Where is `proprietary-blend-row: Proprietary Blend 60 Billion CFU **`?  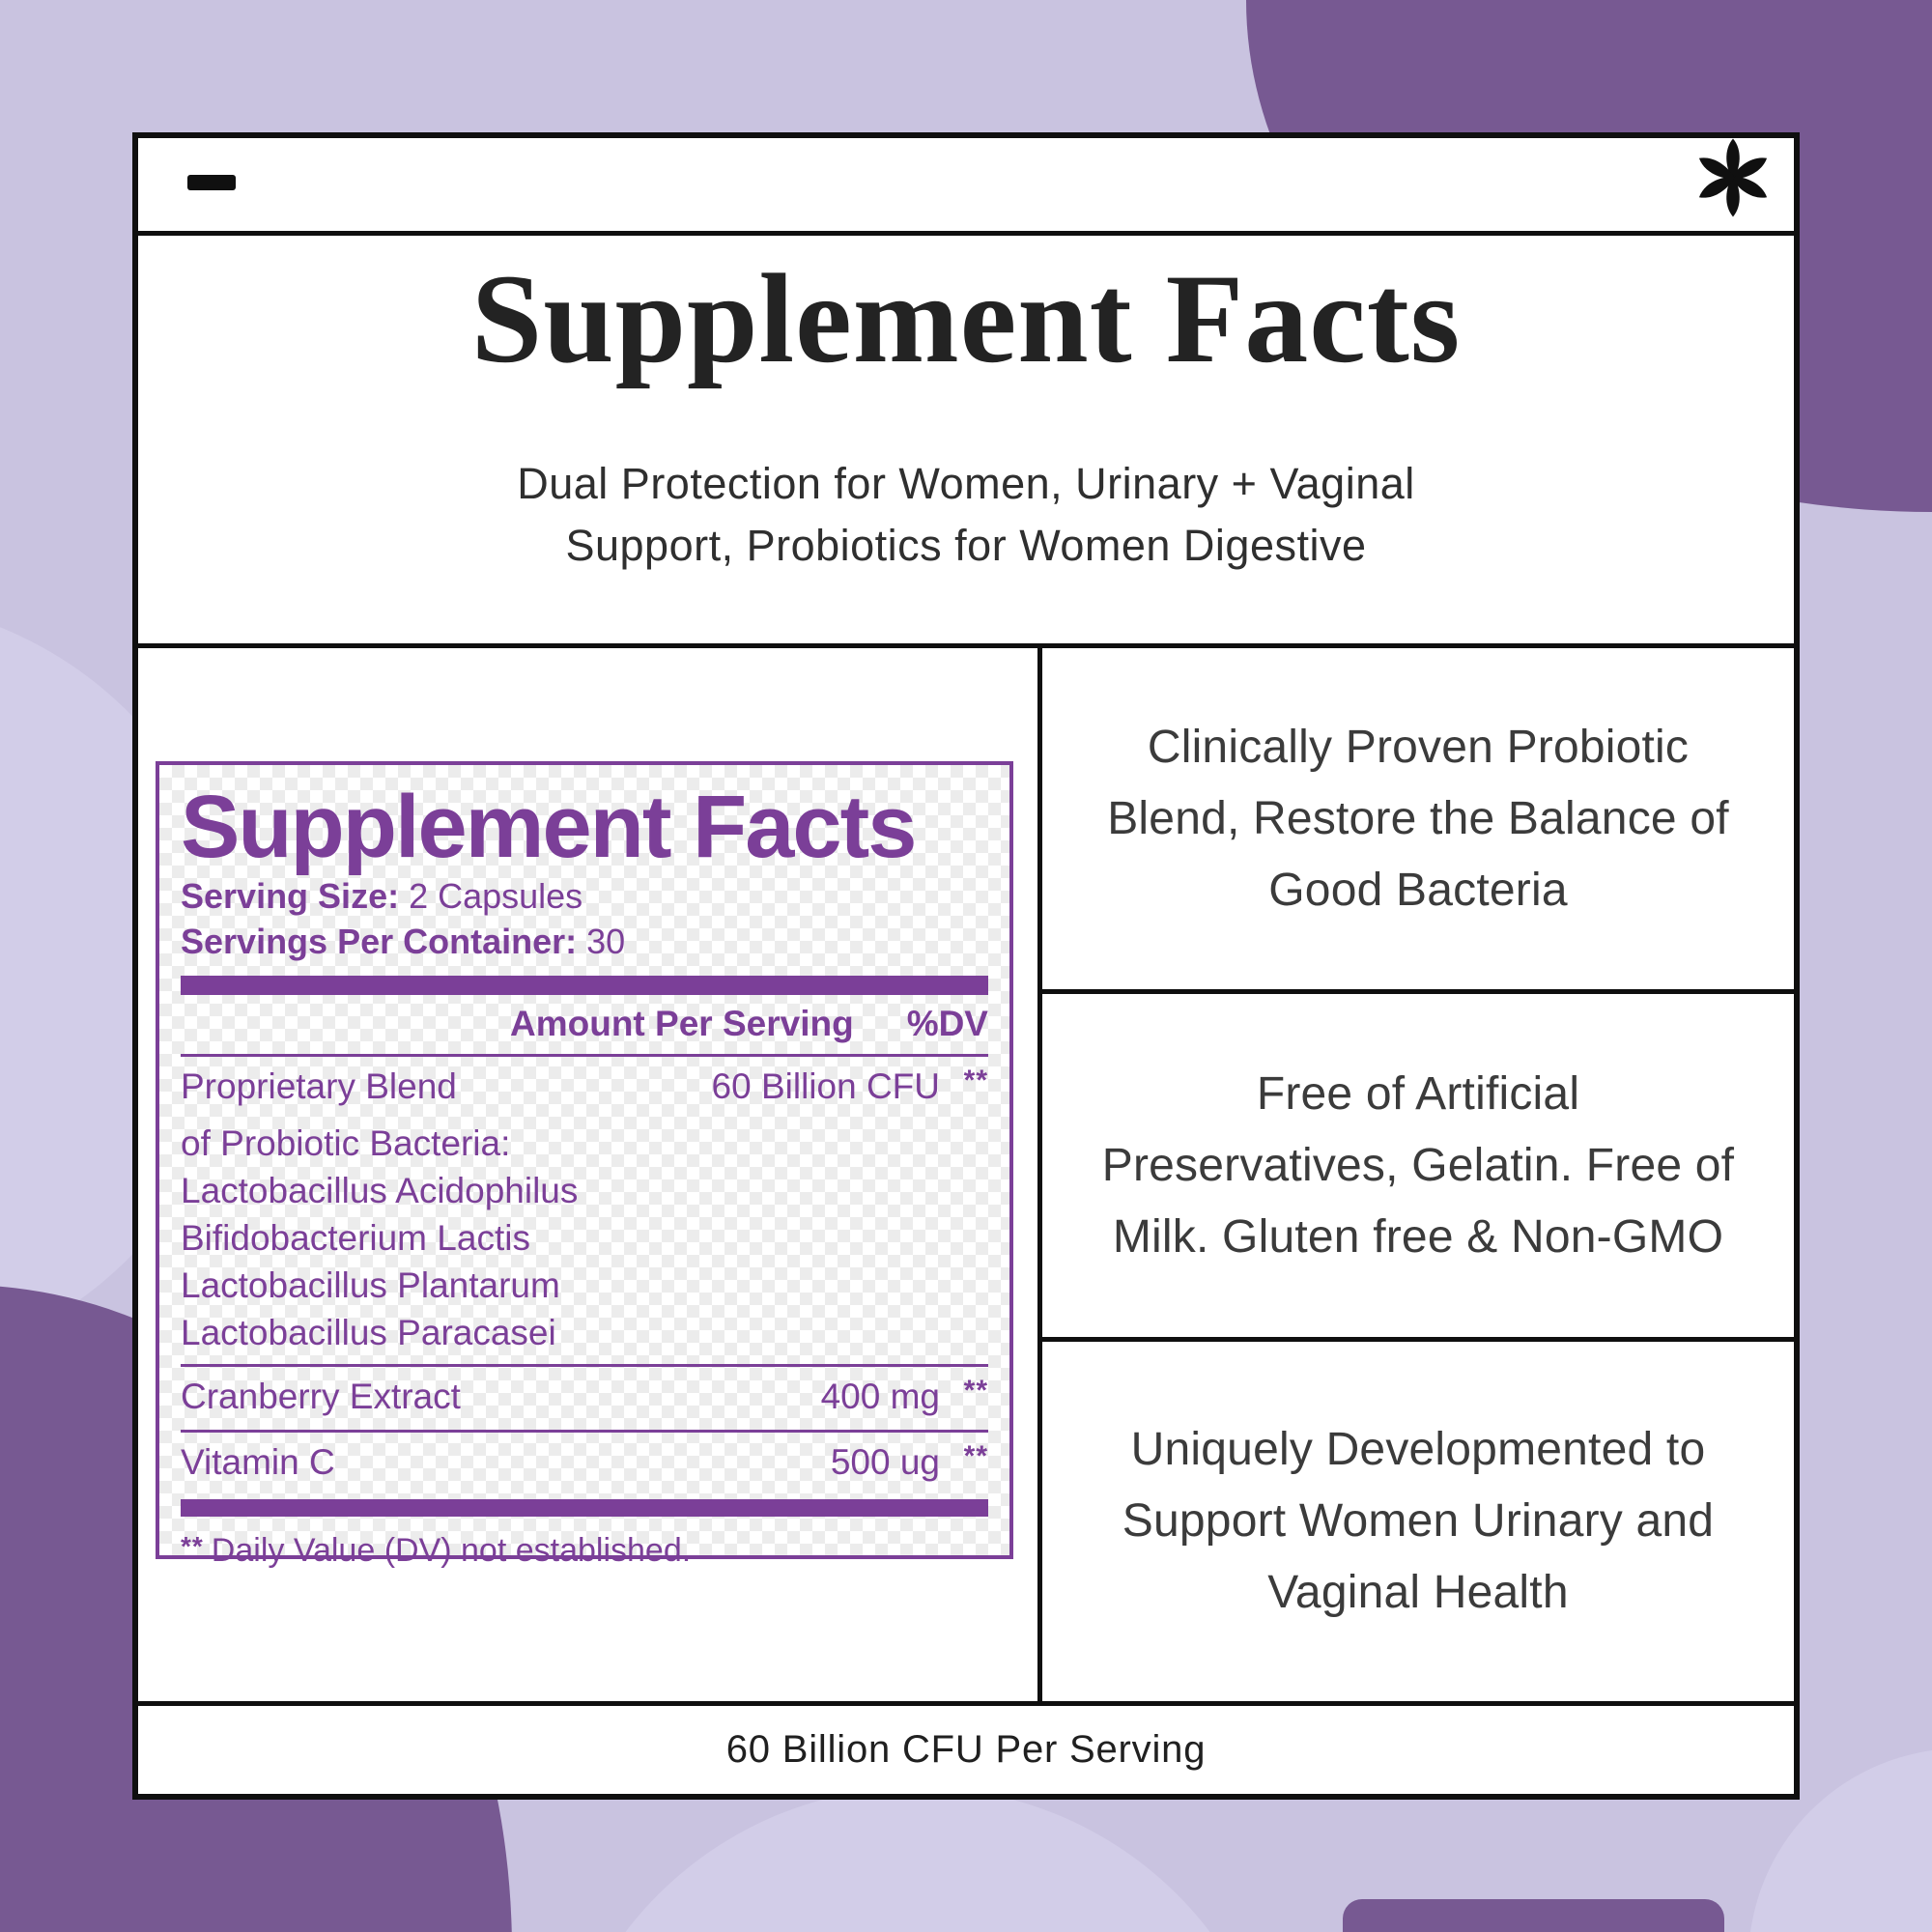 proprietary-blend-row: Proprietary Blend 60 Billion CFU ** is located at coordinates (584, 1088).